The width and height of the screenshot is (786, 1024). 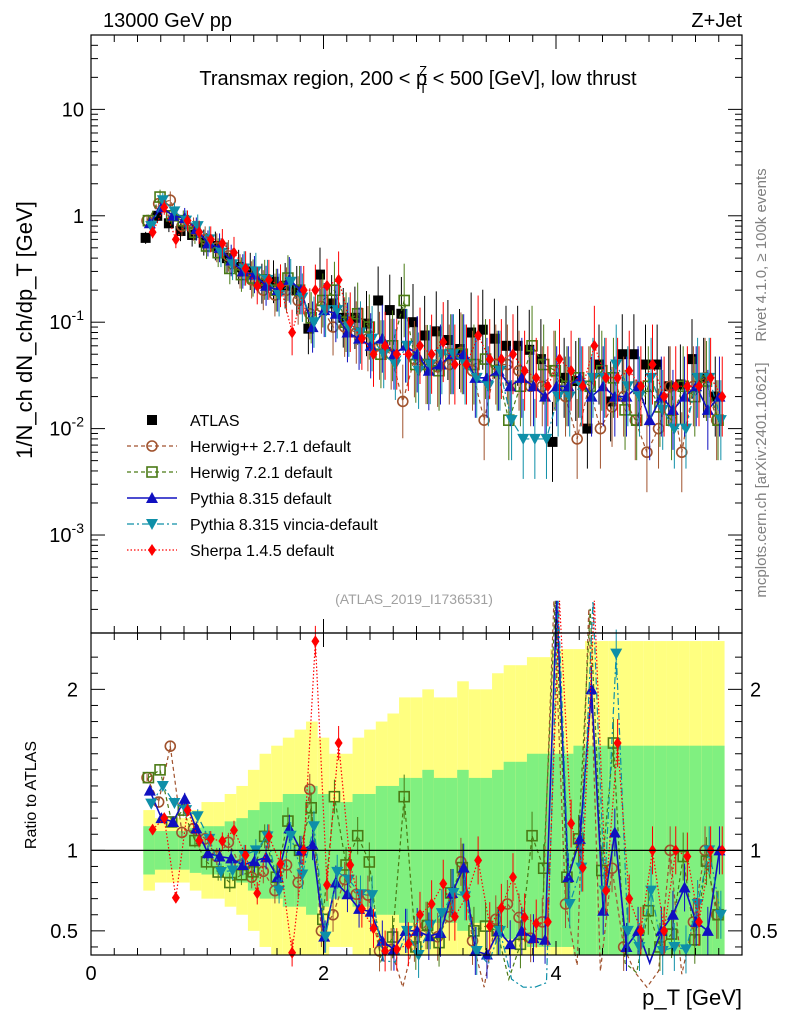 I want to click on legend-label: Pythia 8.315 vincia-default, so click(x=284, y=525).